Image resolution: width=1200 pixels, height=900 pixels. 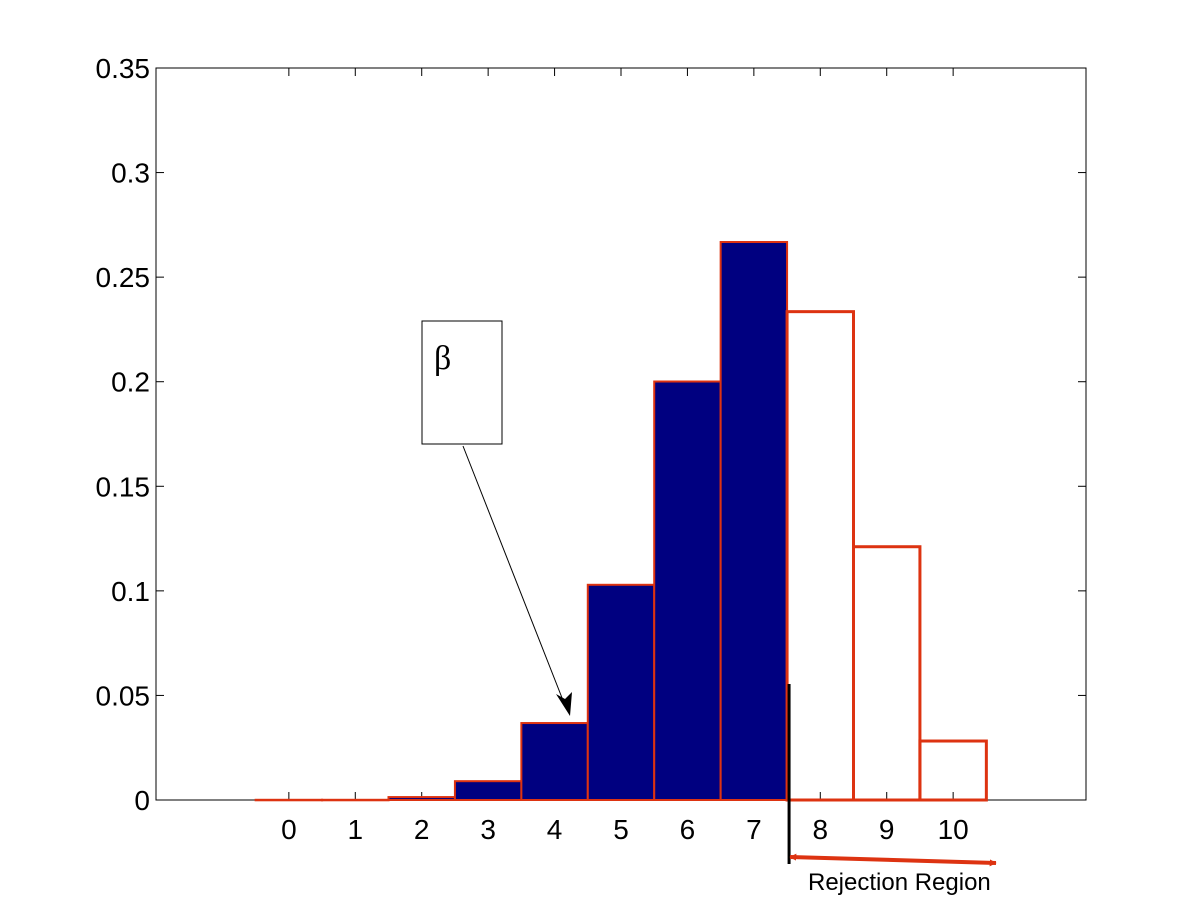 What do you see at coordinates (123, 486) in the screenshot?
I see `y-tick-label: 0.15` at bounding box center [123, 486].